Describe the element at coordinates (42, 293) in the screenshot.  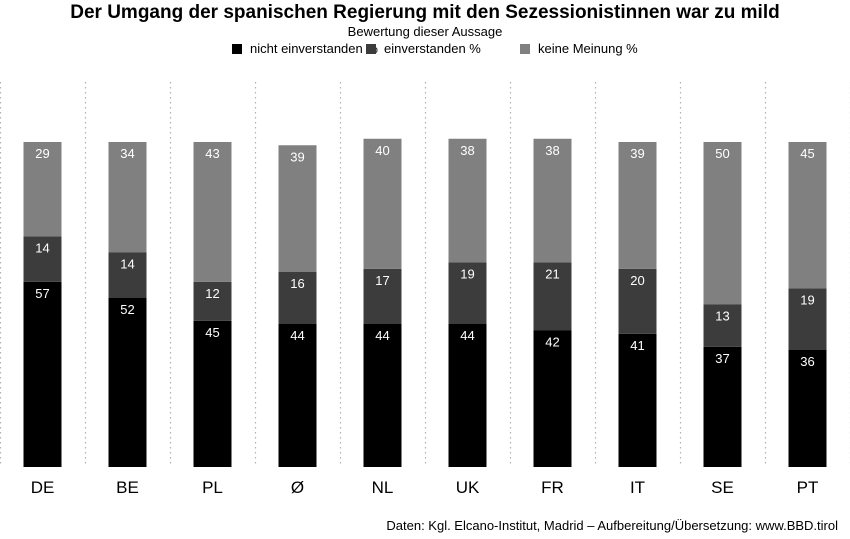
I see `data-label: 57` at that location.